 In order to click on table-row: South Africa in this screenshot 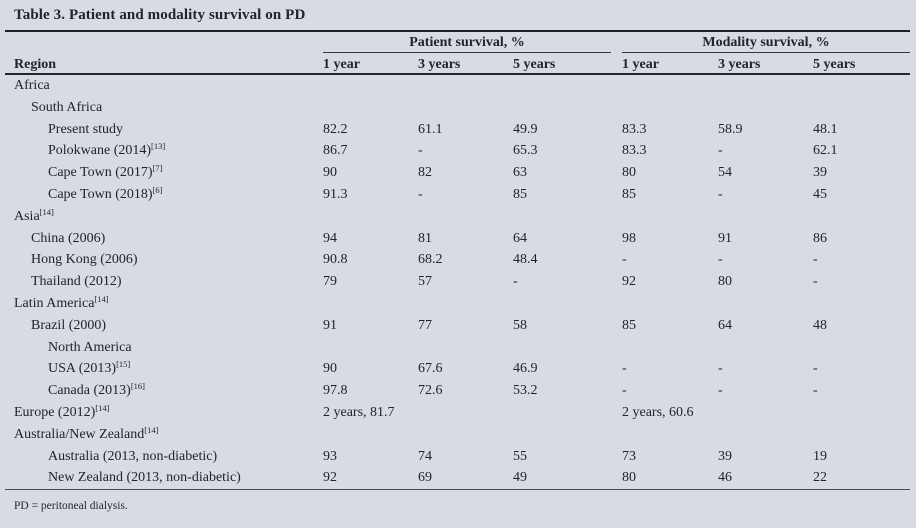, I will do `click(458, 108)`.